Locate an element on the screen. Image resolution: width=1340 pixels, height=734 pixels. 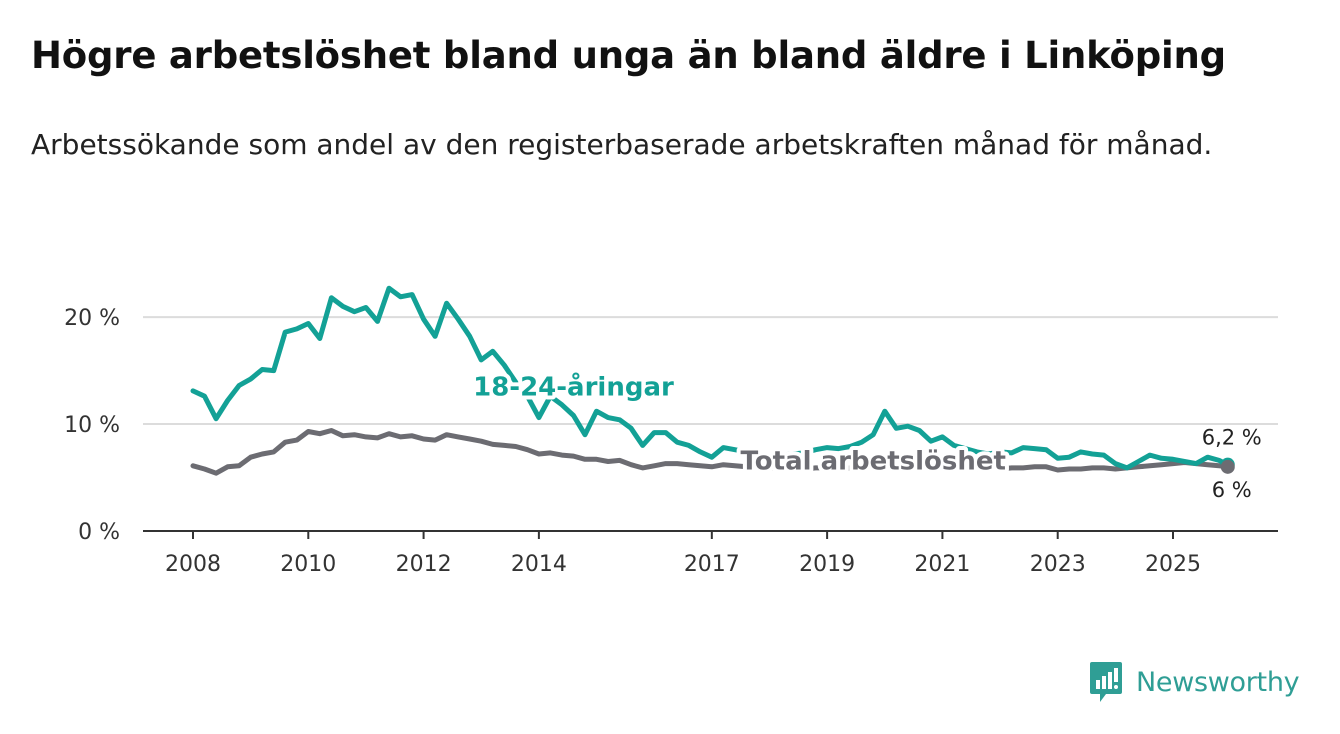
series-label-youth: 18-24-åringar is located at coordinates (573, 387).